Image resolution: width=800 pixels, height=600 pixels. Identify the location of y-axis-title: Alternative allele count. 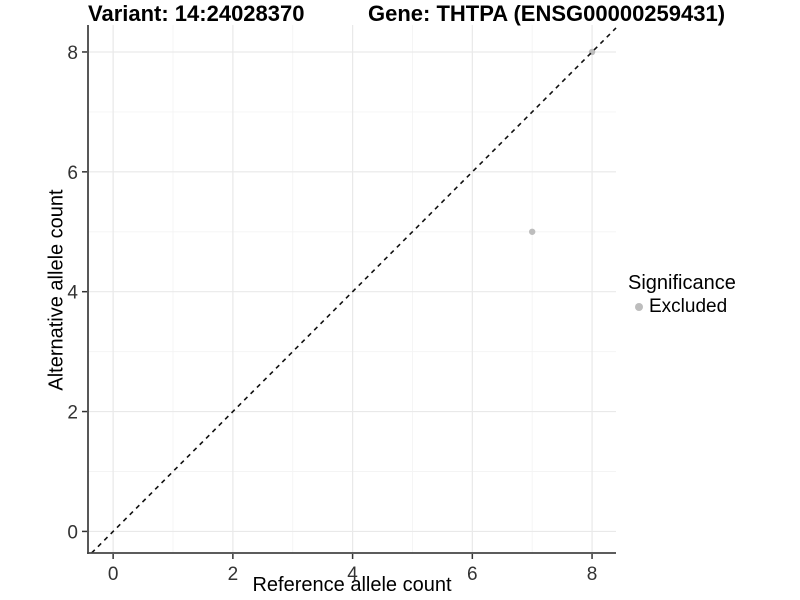
(56, 290).